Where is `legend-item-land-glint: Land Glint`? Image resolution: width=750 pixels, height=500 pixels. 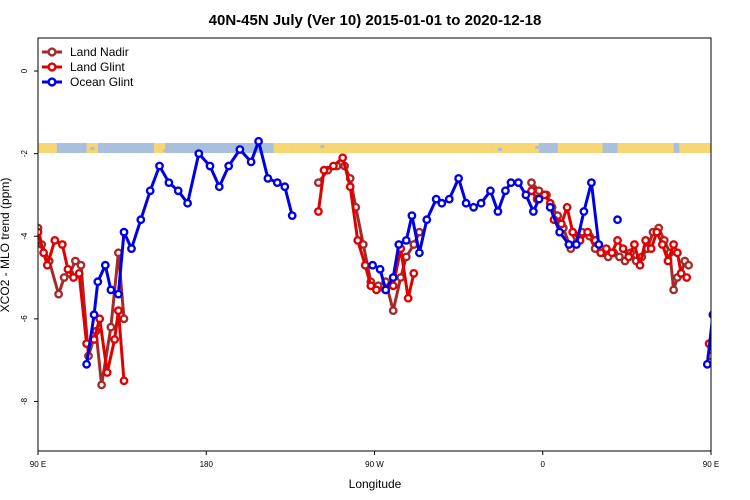
legend-item-land-glint: Land Glint is located at coordinates (83, 67).